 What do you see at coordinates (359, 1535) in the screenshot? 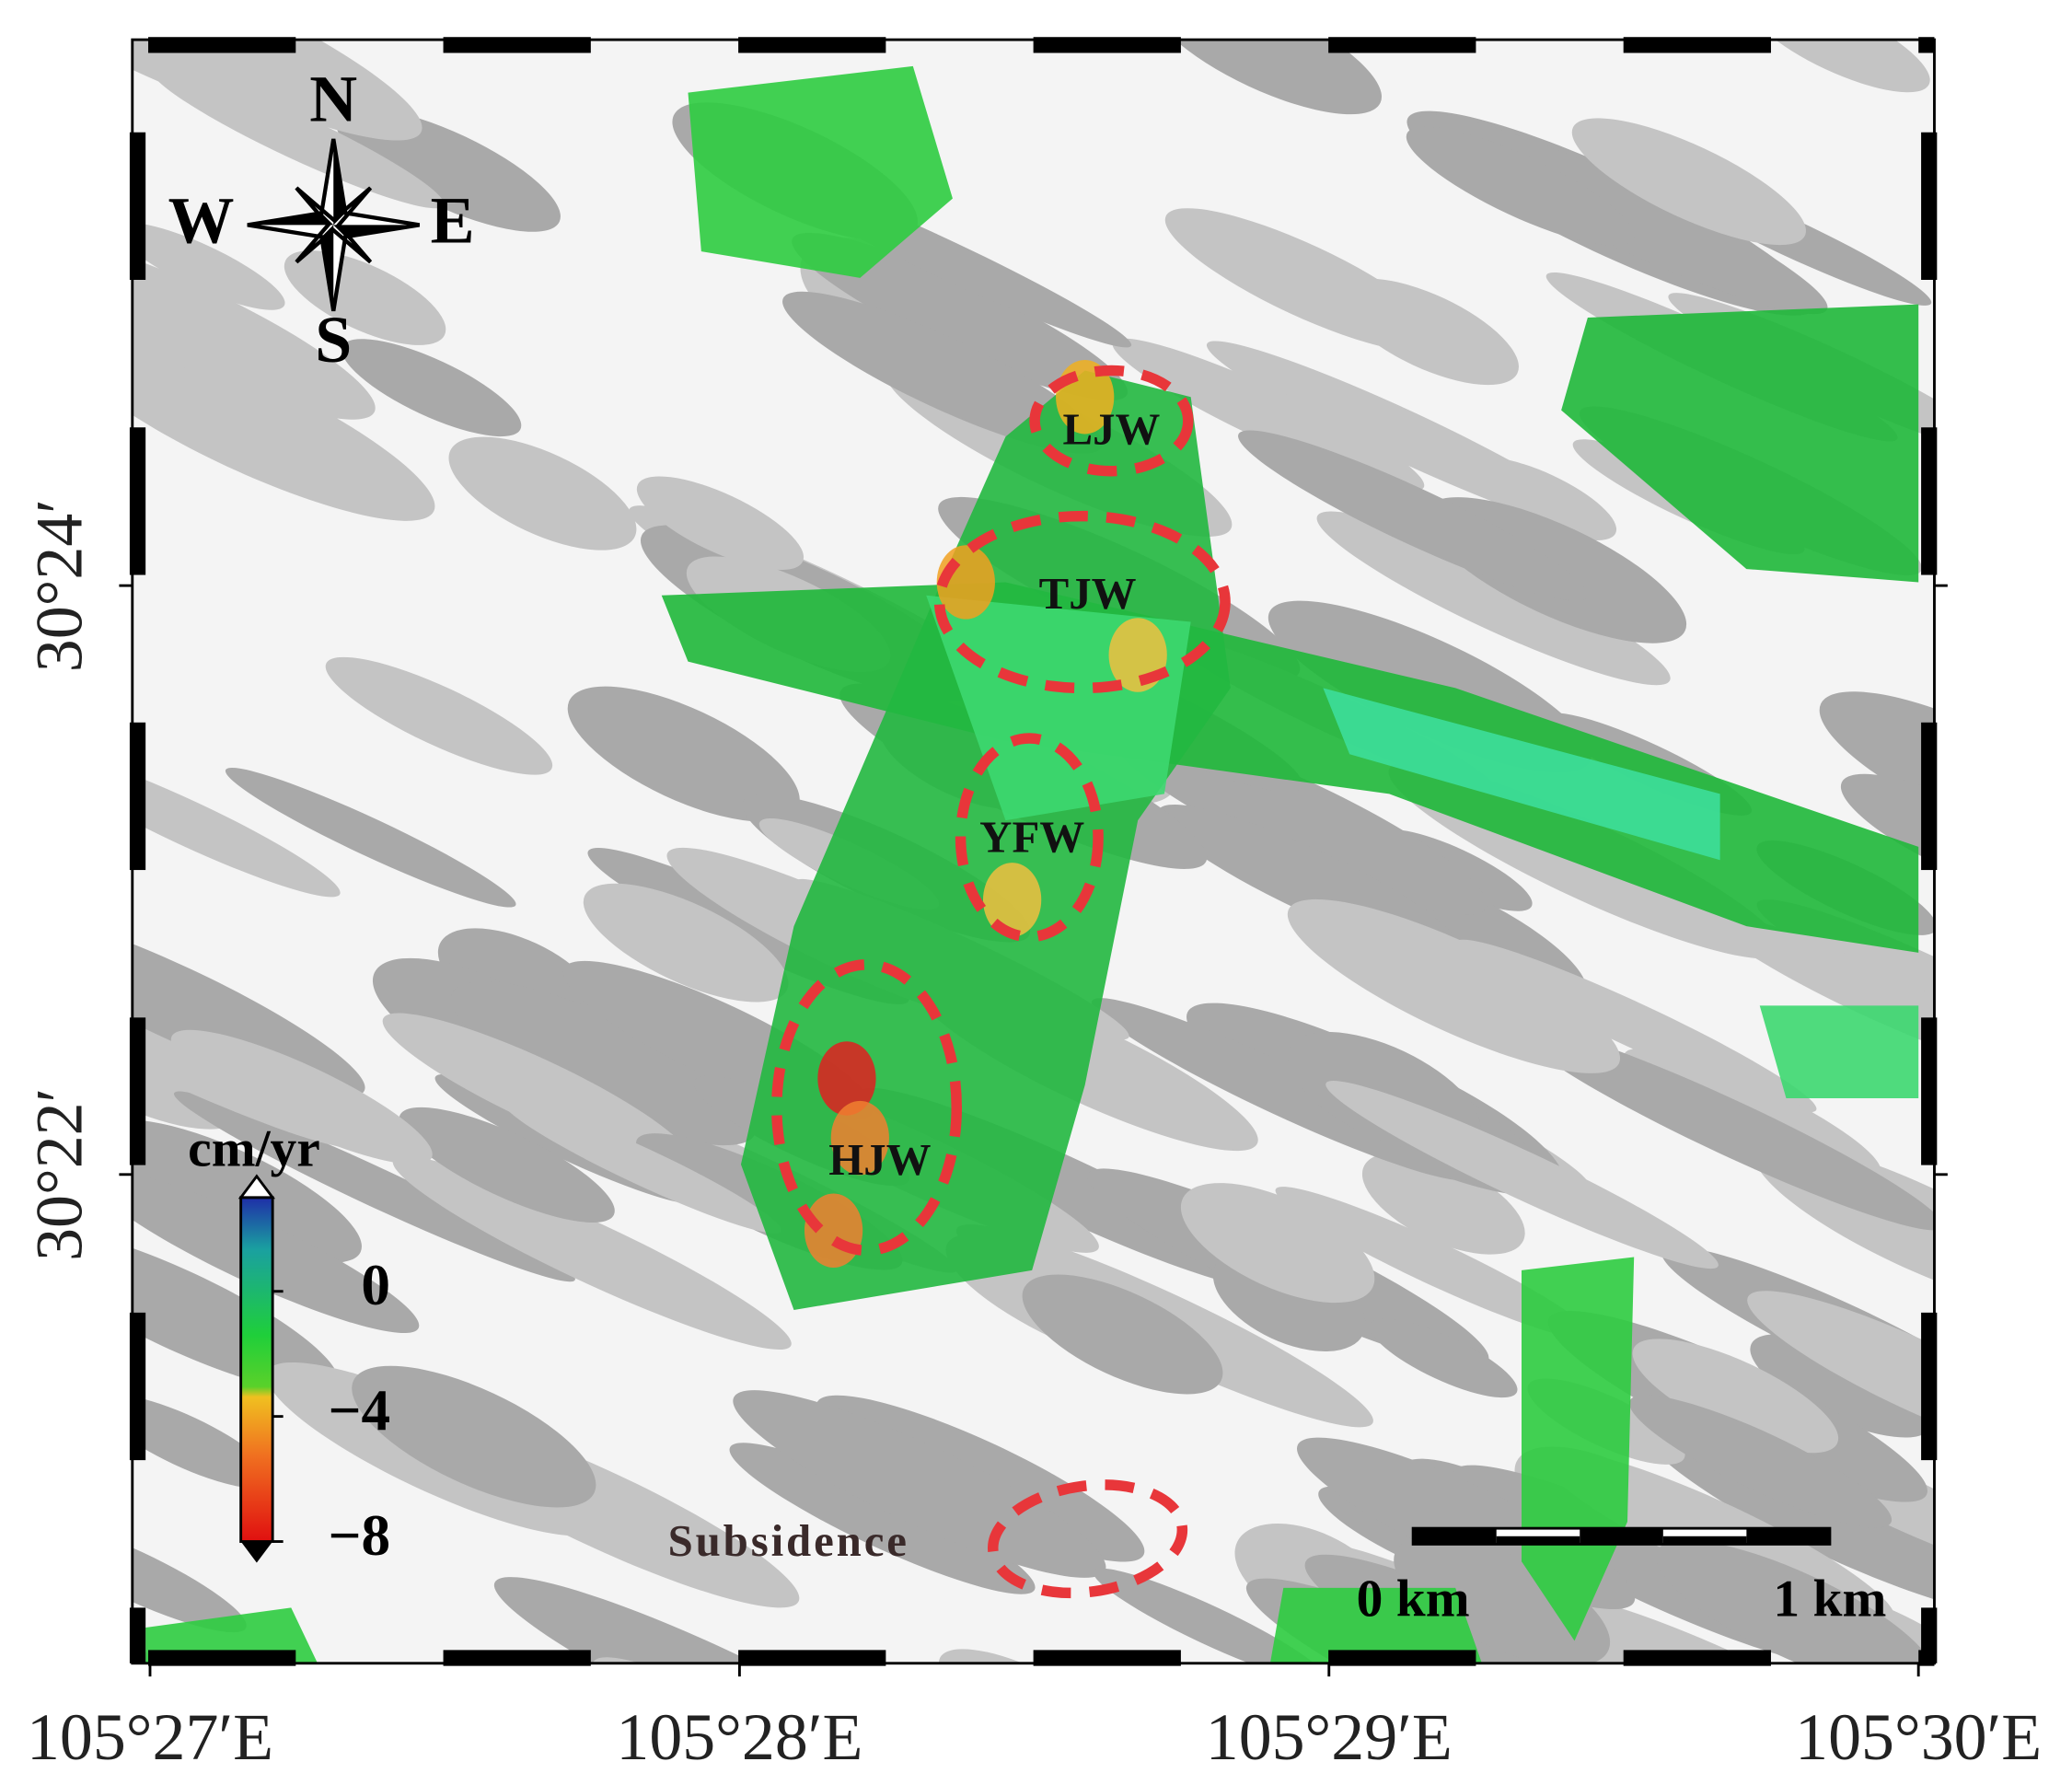
I see `colorbar-tick-label: −8` at bounding box center [359, 1535].